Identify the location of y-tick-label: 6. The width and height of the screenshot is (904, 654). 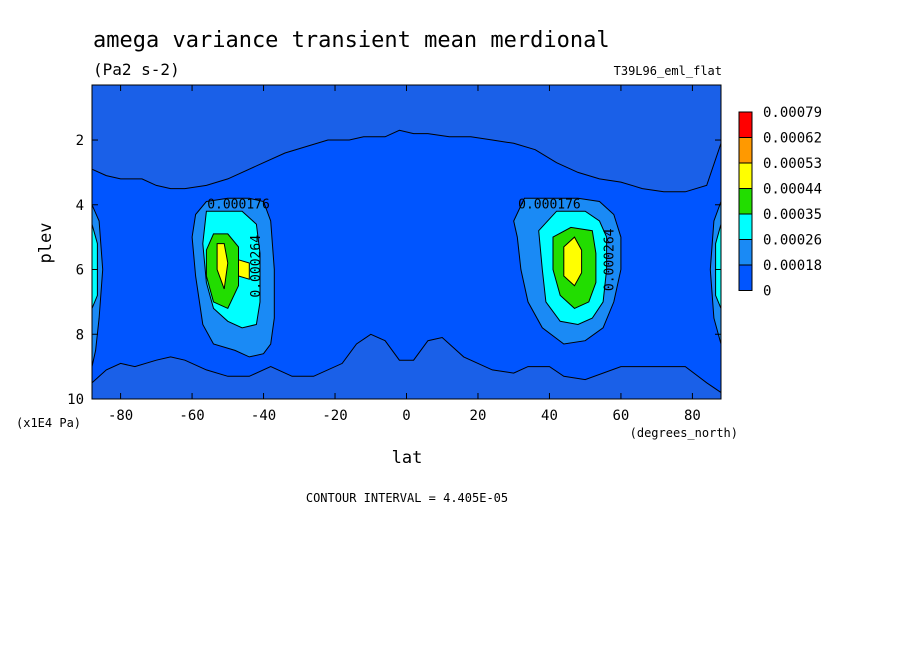
(80, 271).